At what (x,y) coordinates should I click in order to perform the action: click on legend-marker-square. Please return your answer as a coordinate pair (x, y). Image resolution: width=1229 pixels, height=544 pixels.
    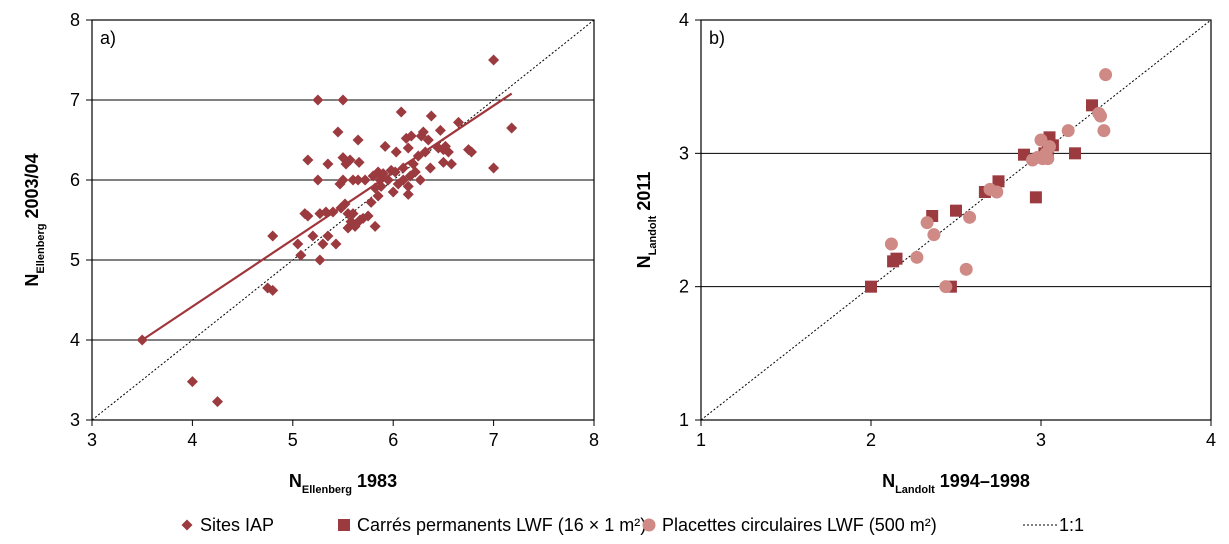
    Looking at the image, I should click on (344, 525).